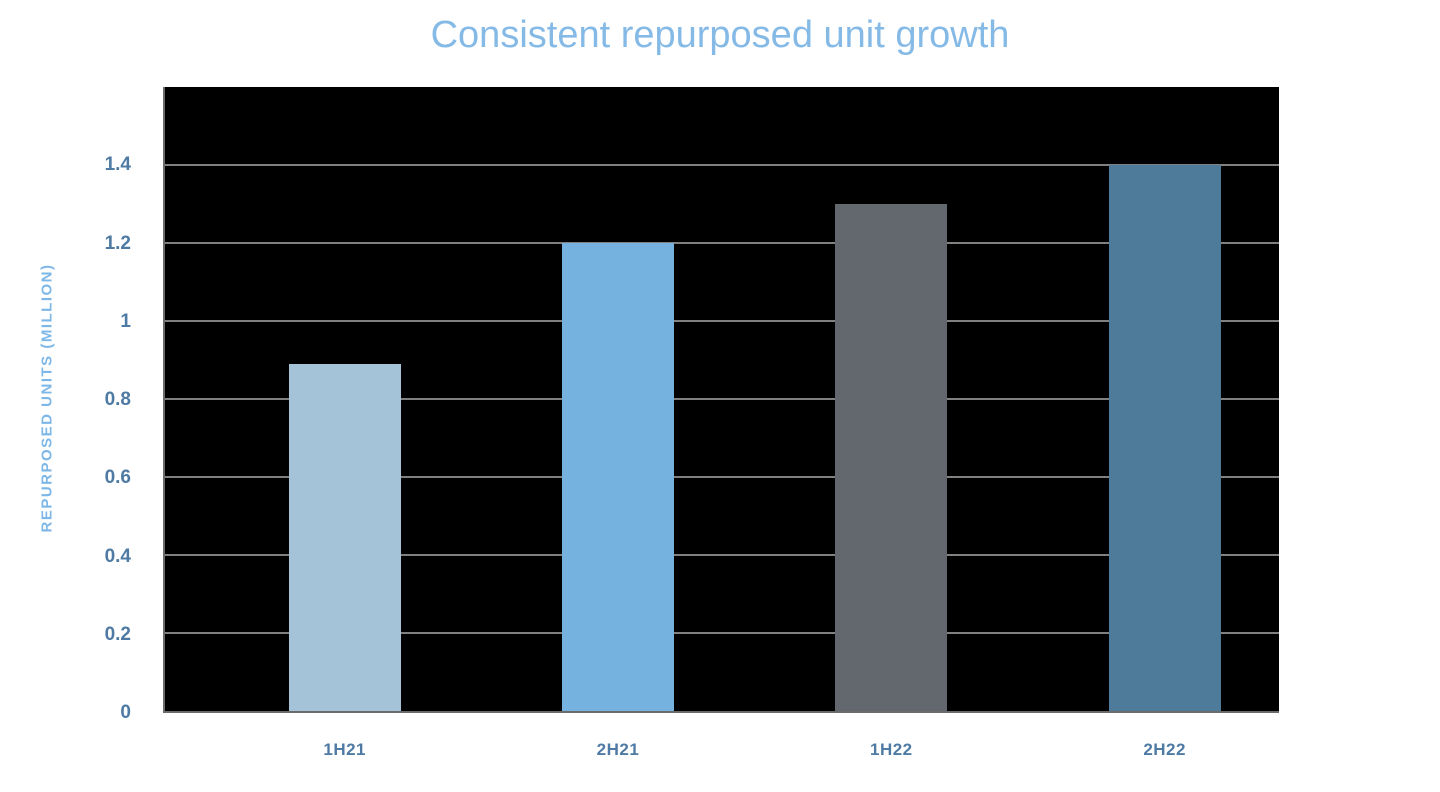 This screenshot has width=1440, height=792. I want to click on bar-2h21, so click(618, 477).